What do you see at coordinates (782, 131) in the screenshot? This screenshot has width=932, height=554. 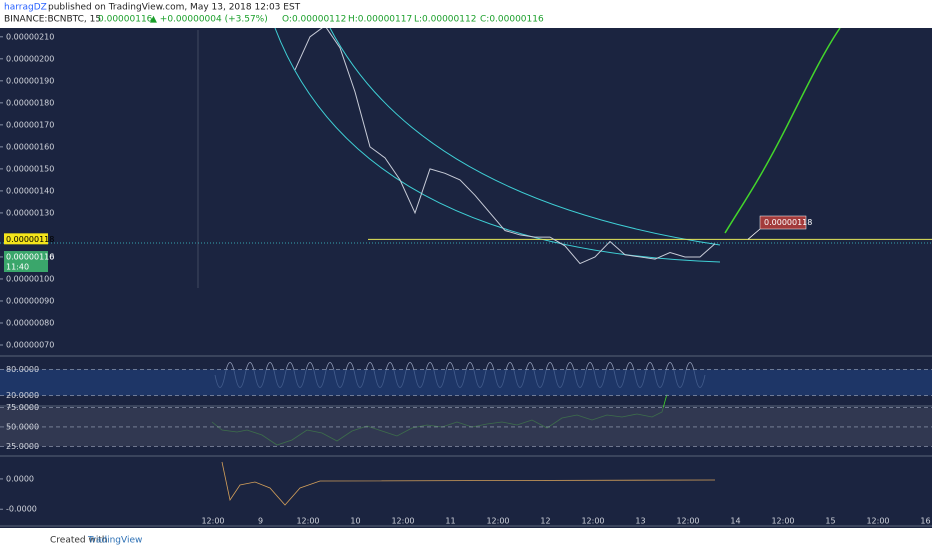 I see `projection` at bounding box center [782, 131].